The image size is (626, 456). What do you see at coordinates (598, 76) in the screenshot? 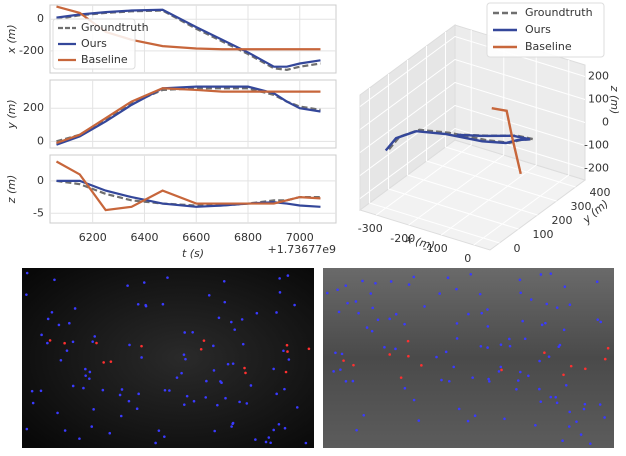
I see `z-tick-label: 200` at bounding box center [598, 76].